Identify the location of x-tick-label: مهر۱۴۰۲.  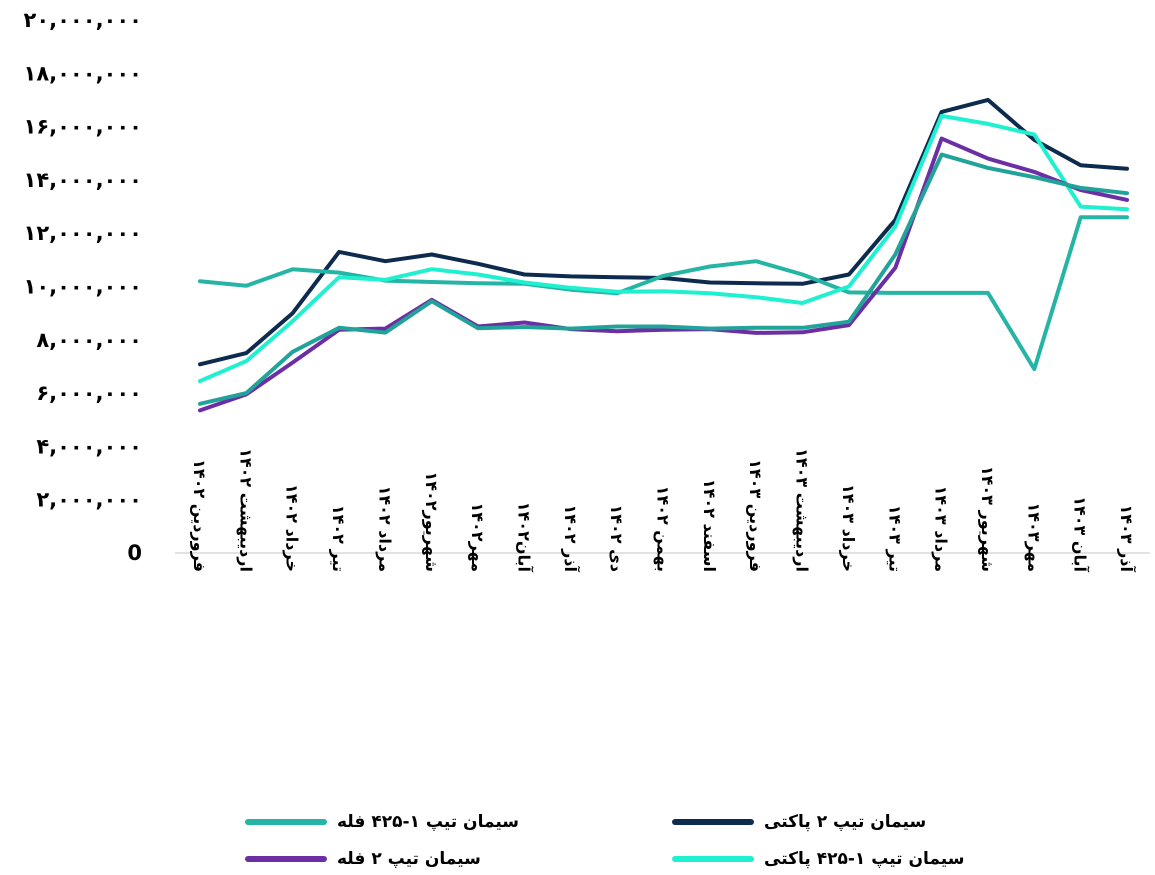
(477, 537).